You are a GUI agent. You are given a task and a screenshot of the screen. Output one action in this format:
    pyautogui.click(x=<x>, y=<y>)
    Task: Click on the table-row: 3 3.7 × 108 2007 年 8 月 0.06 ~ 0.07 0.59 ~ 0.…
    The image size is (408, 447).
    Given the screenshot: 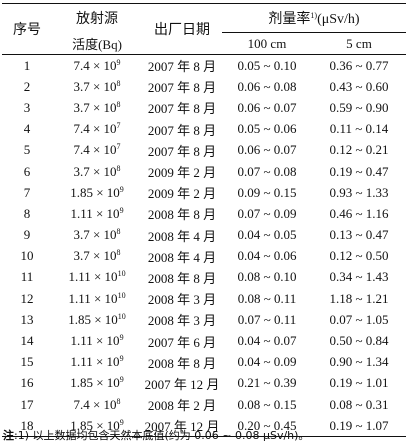 What is the action you would take?
    pyautogui.click(x=204, y=107)
    